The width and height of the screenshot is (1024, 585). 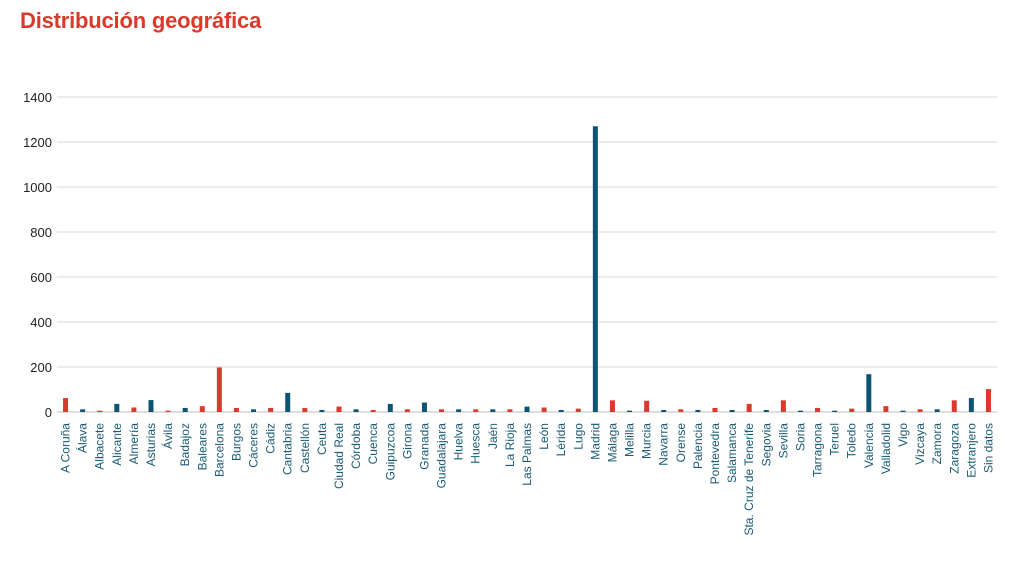 I want to click on x-tick-label: Huesca, so click(x=476, y=443).